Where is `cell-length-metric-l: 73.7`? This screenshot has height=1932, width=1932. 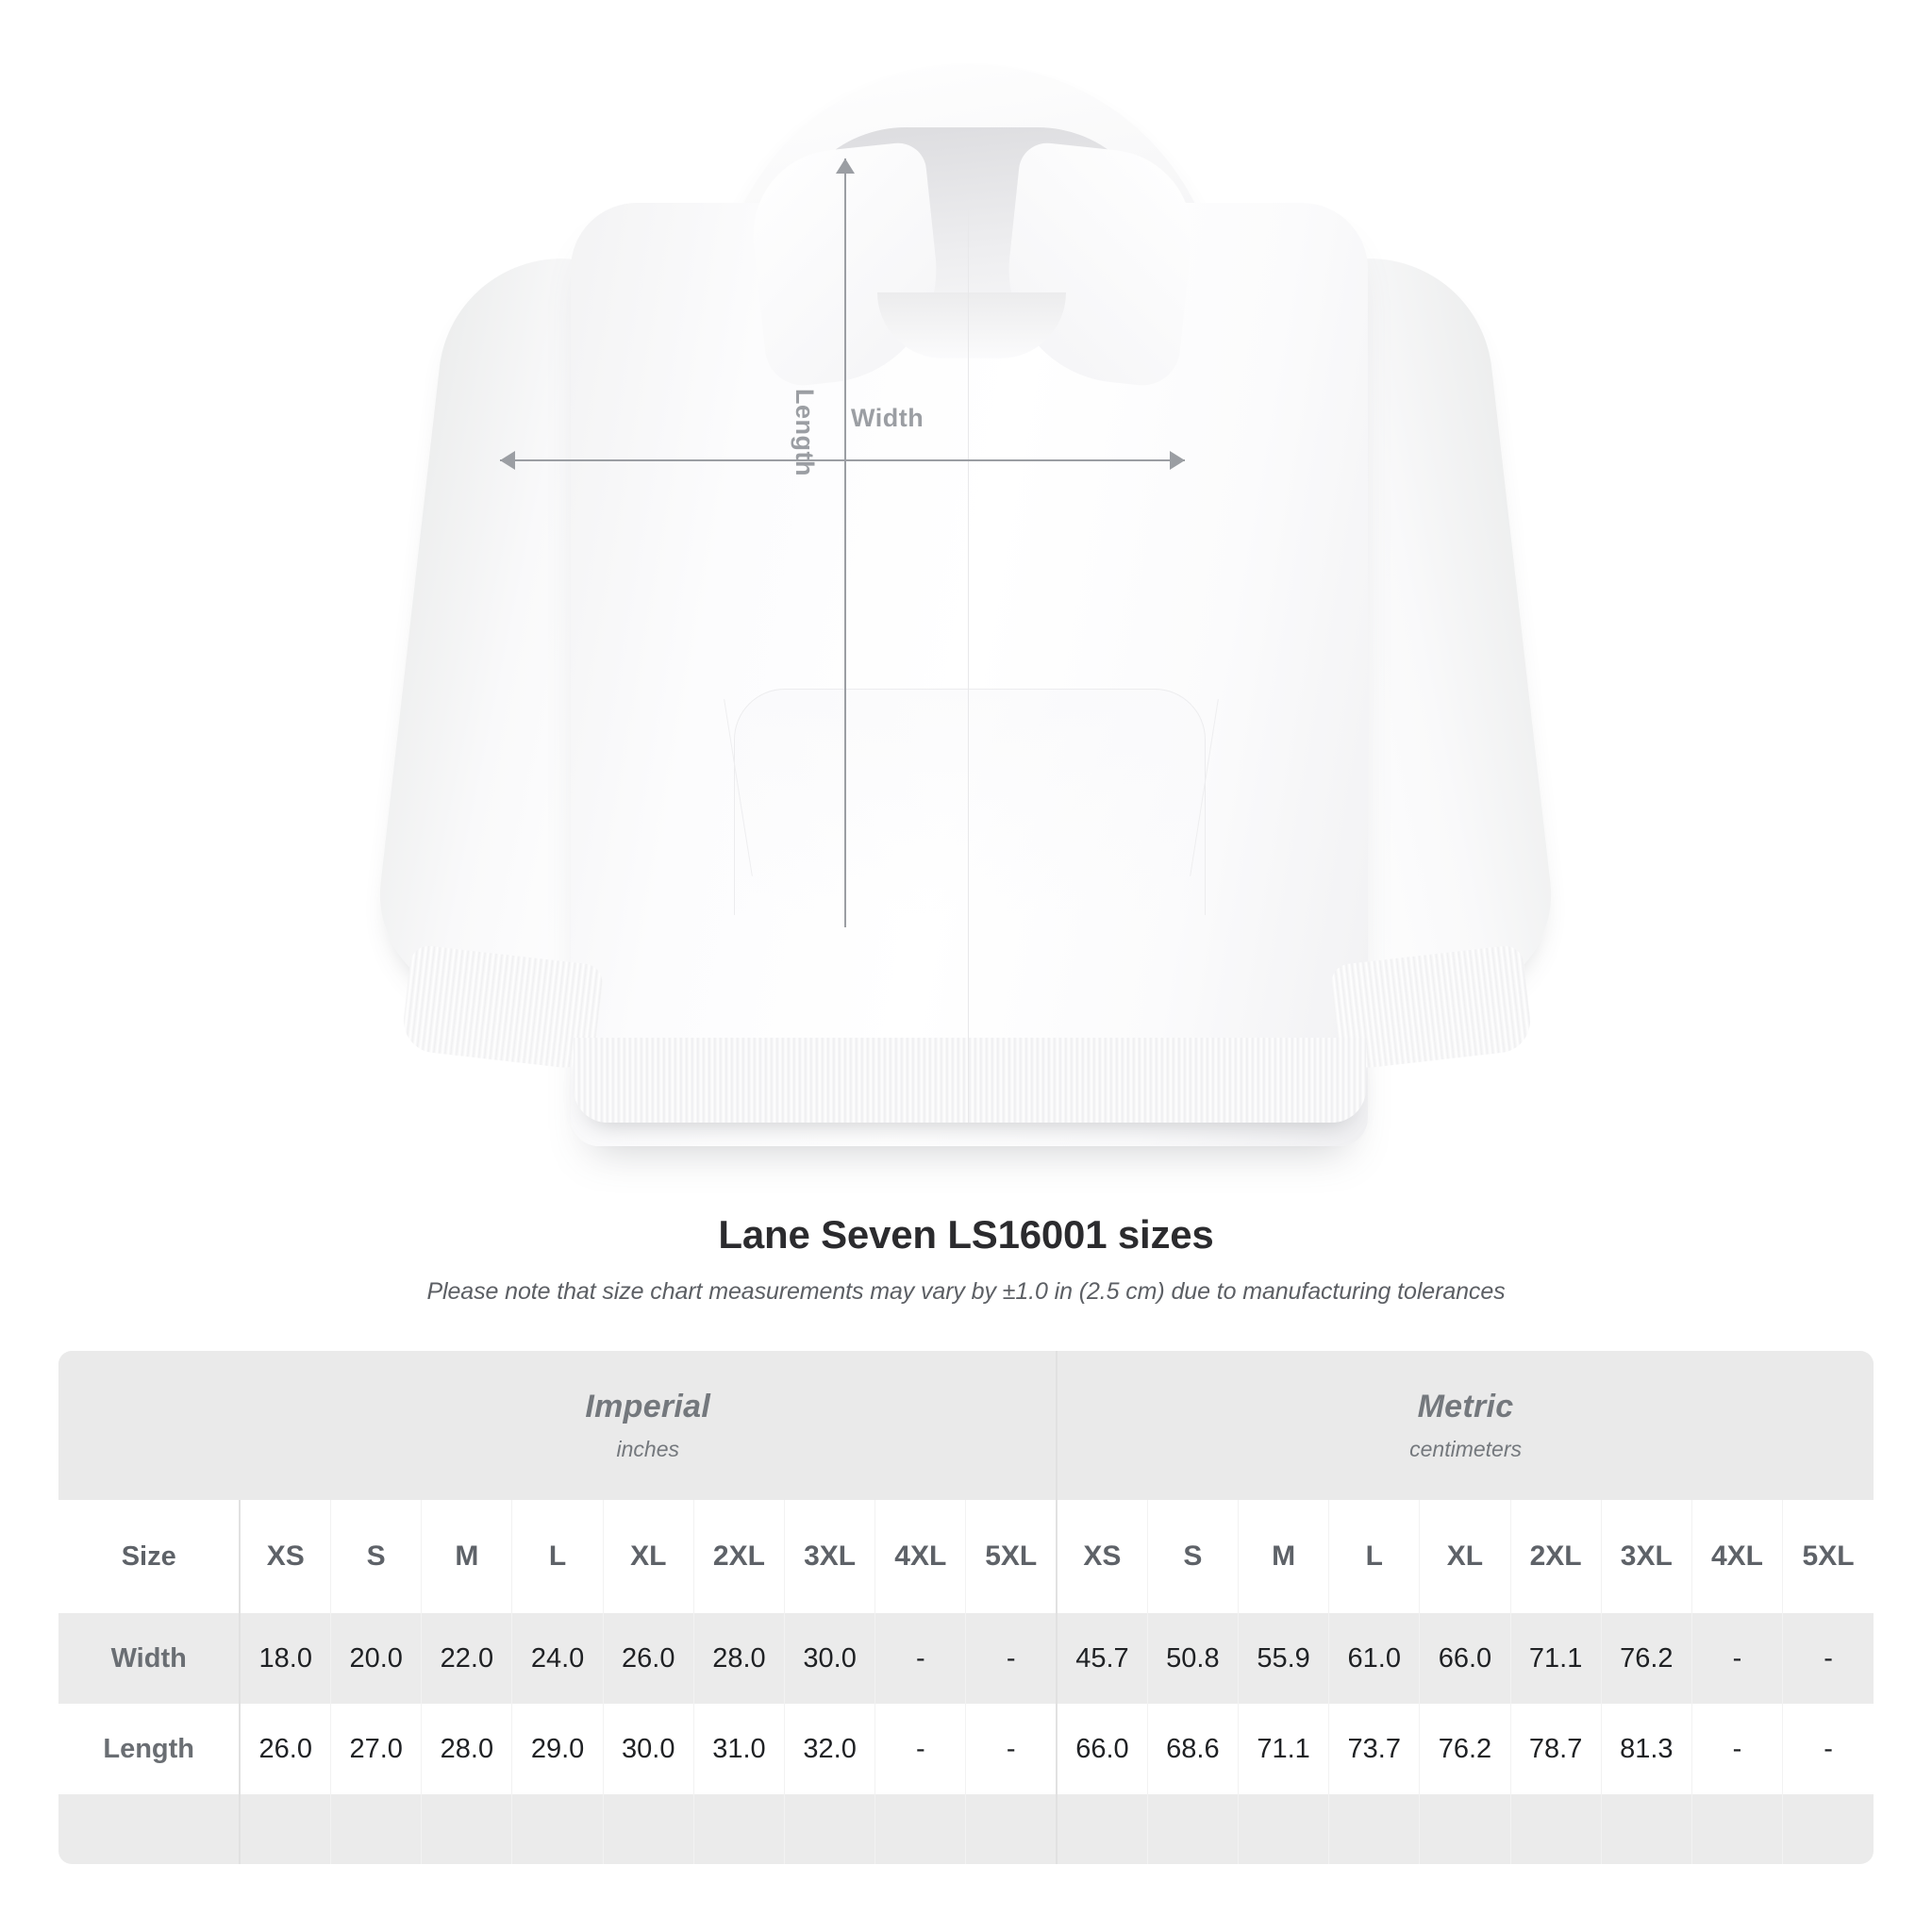
cell-length-metric-l: 73.7 is located at coordinates (1374, 1749).